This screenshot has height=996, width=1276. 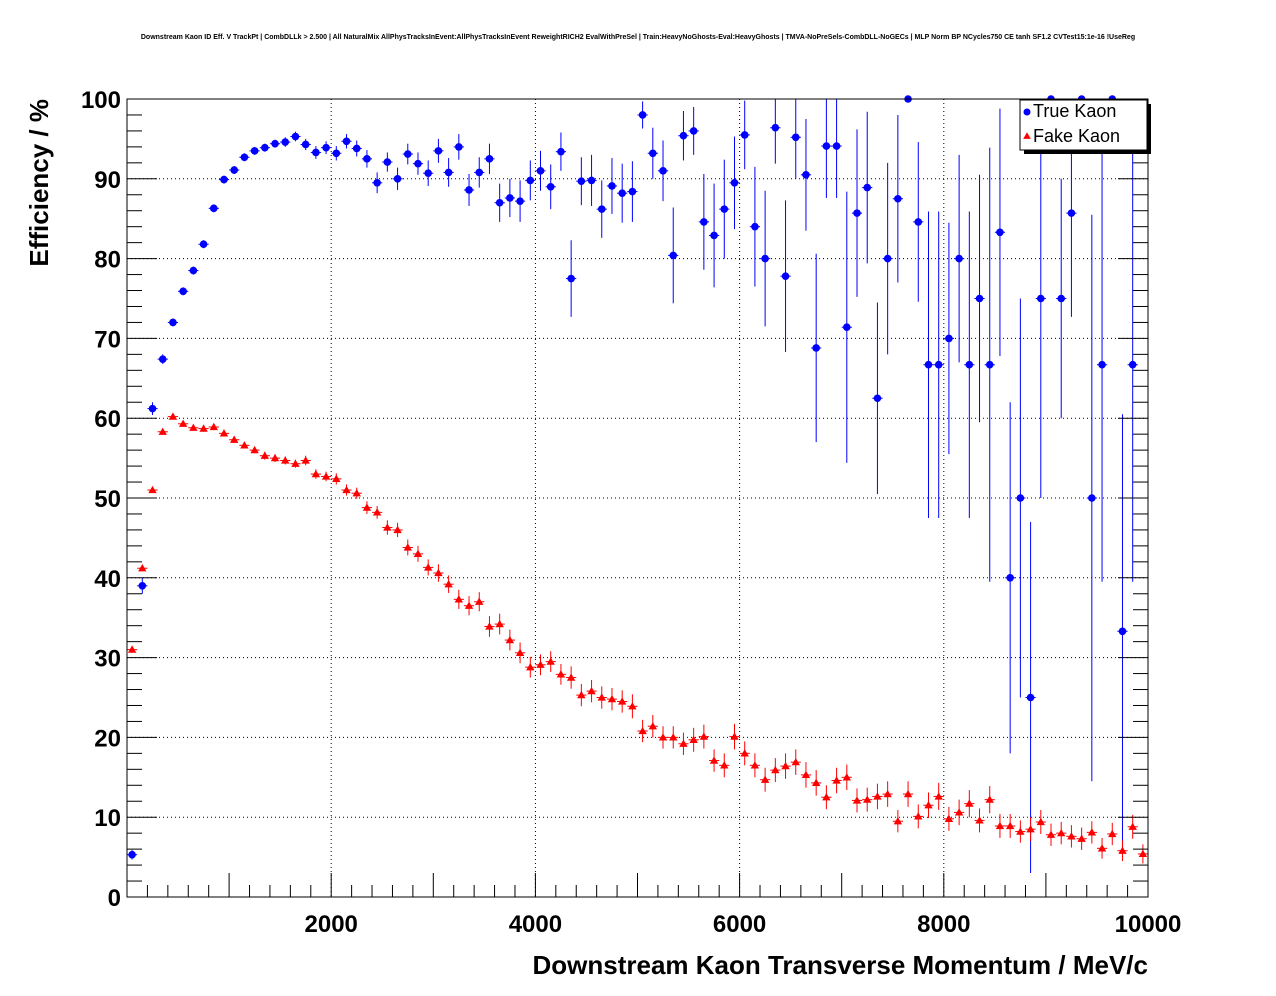 I want to click on x-tick-label: 6000, so click(x=739, y=924).